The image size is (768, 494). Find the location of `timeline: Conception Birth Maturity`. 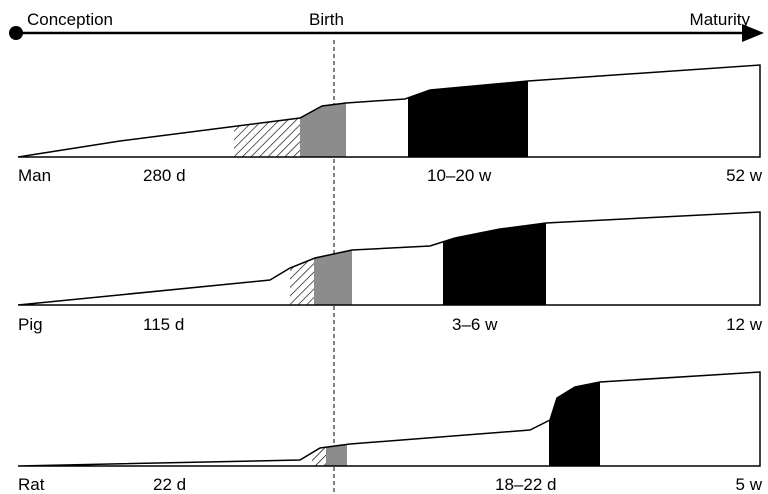

timeline: Conception Birth Maturity is located at coordinates (386, 26).